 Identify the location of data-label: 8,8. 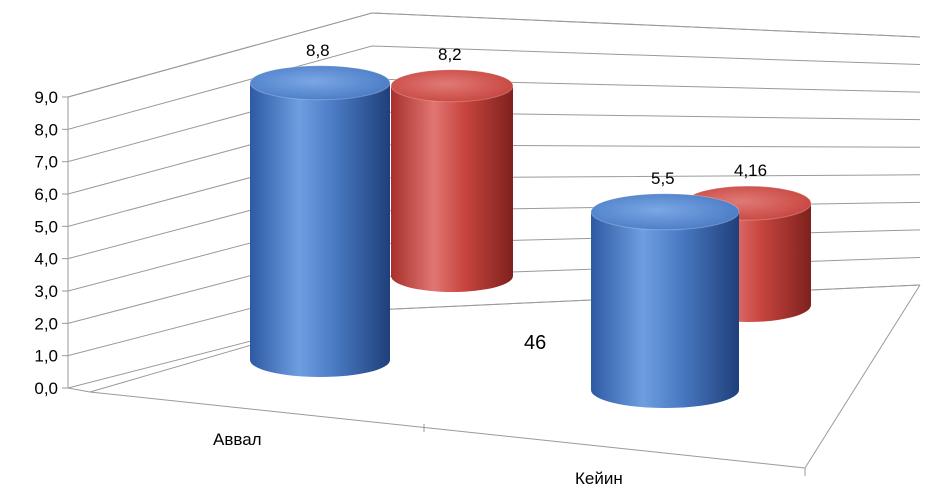
(318, 50).